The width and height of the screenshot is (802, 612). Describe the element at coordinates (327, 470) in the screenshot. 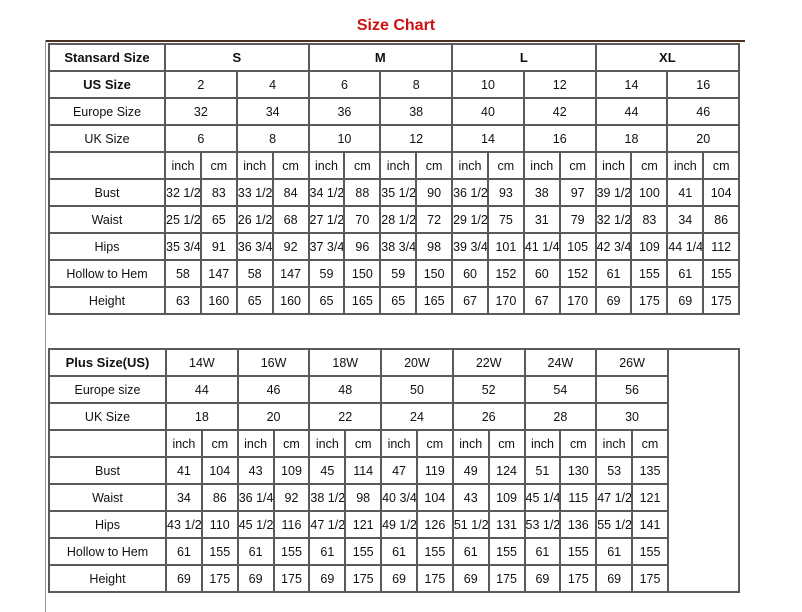

I see `table-cell: 45` at that location.